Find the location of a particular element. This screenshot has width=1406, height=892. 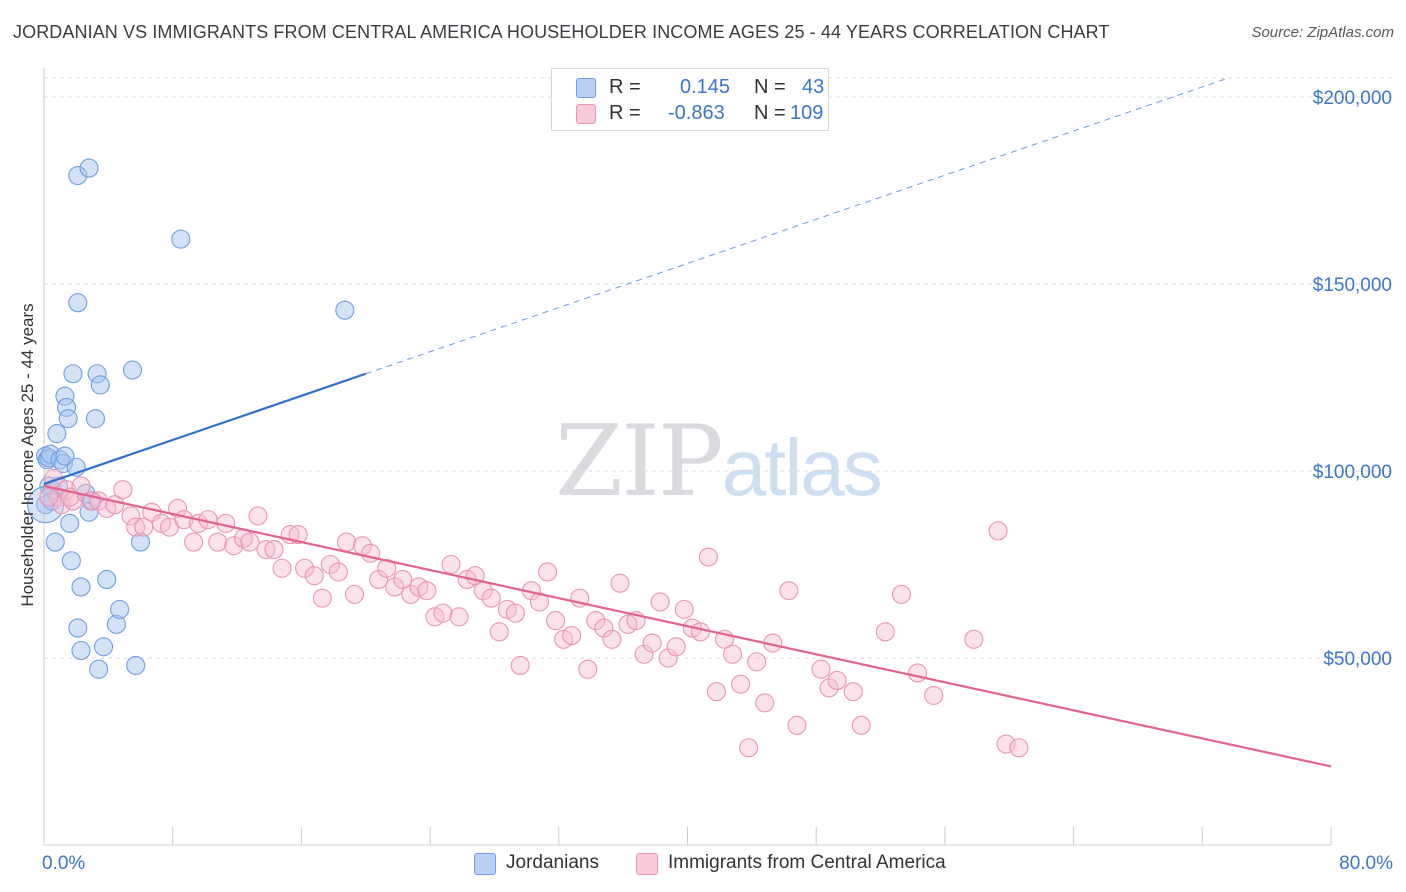

y-axis-label: Householder Income Ages 25 - 44 years is located at coordinates (27, 454).